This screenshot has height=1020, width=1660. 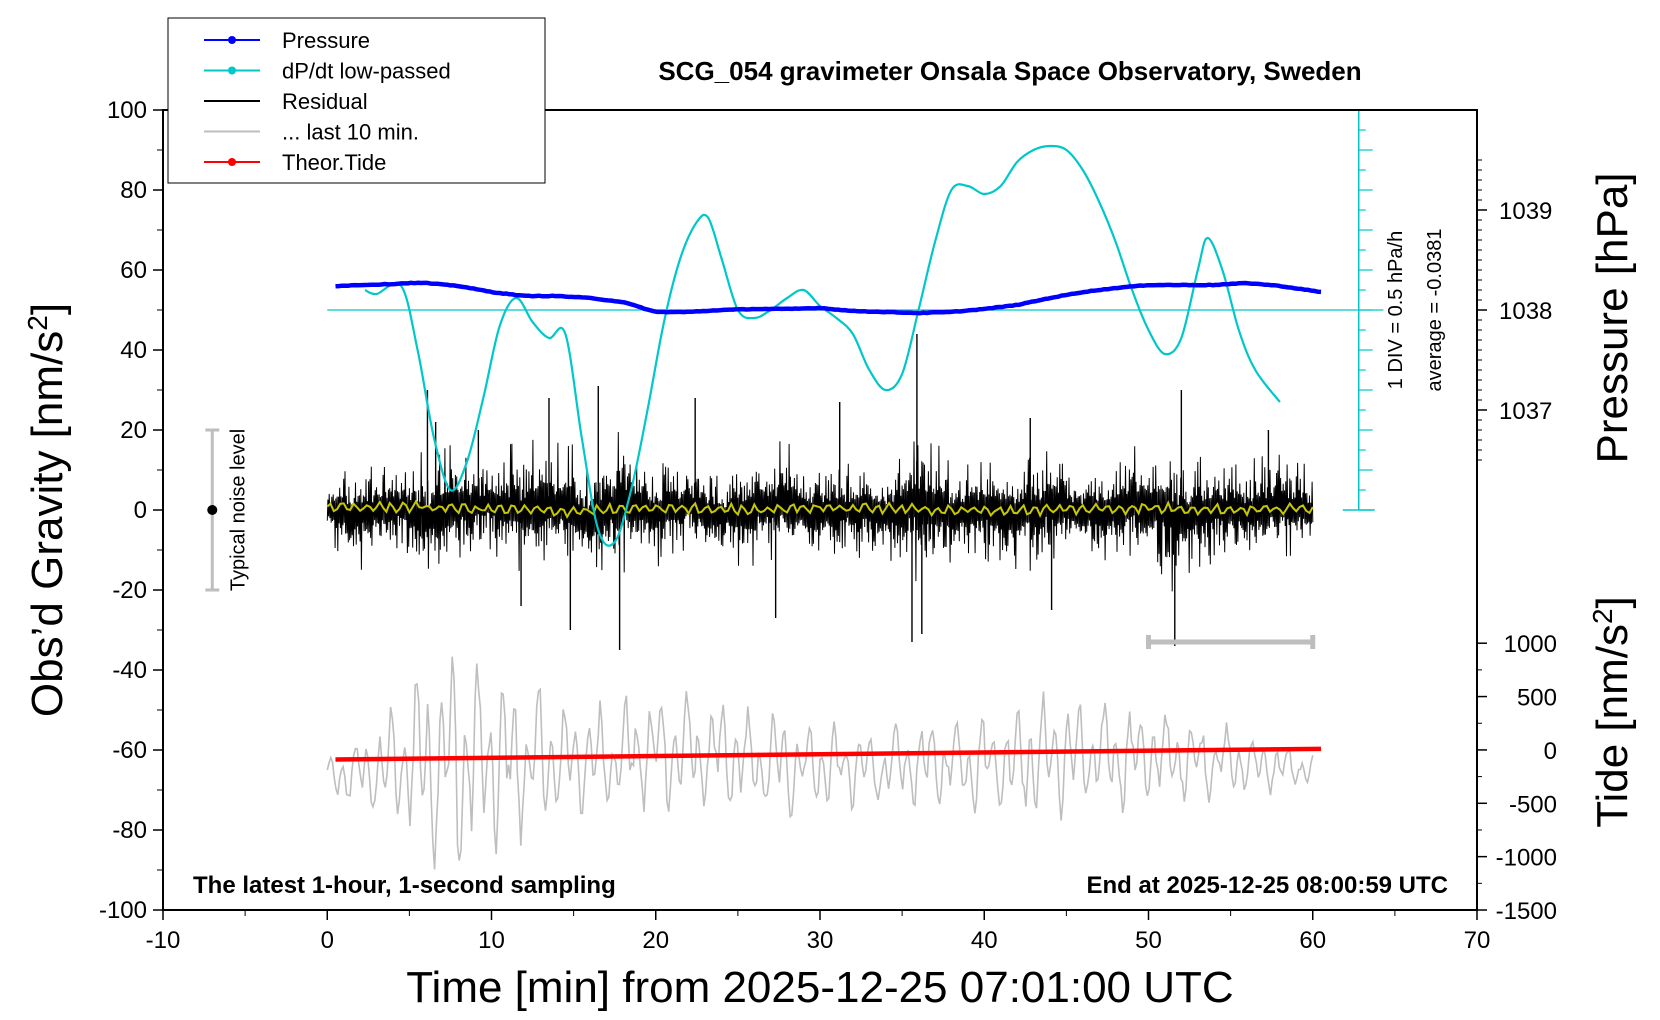 What do you see at coordinates (133, 430) in the screenshot?
I see `y-tick-label: 20` at bounding box center [133, 430].